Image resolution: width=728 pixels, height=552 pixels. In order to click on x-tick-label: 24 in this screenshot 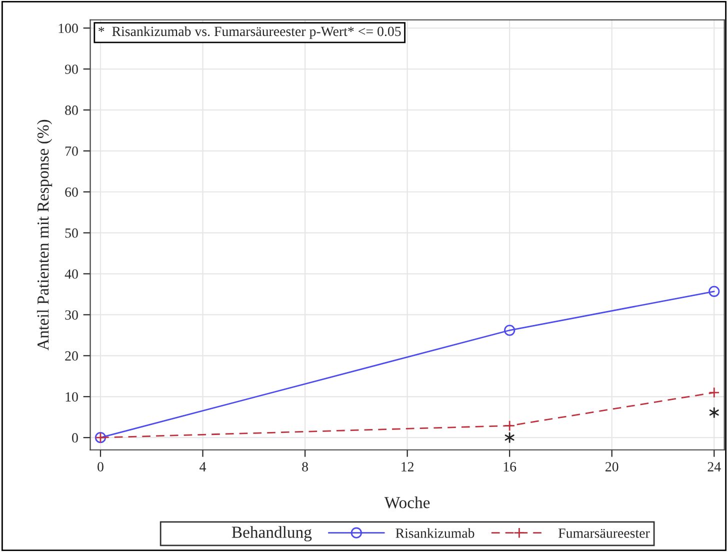, I will do `click(714, 467)`.